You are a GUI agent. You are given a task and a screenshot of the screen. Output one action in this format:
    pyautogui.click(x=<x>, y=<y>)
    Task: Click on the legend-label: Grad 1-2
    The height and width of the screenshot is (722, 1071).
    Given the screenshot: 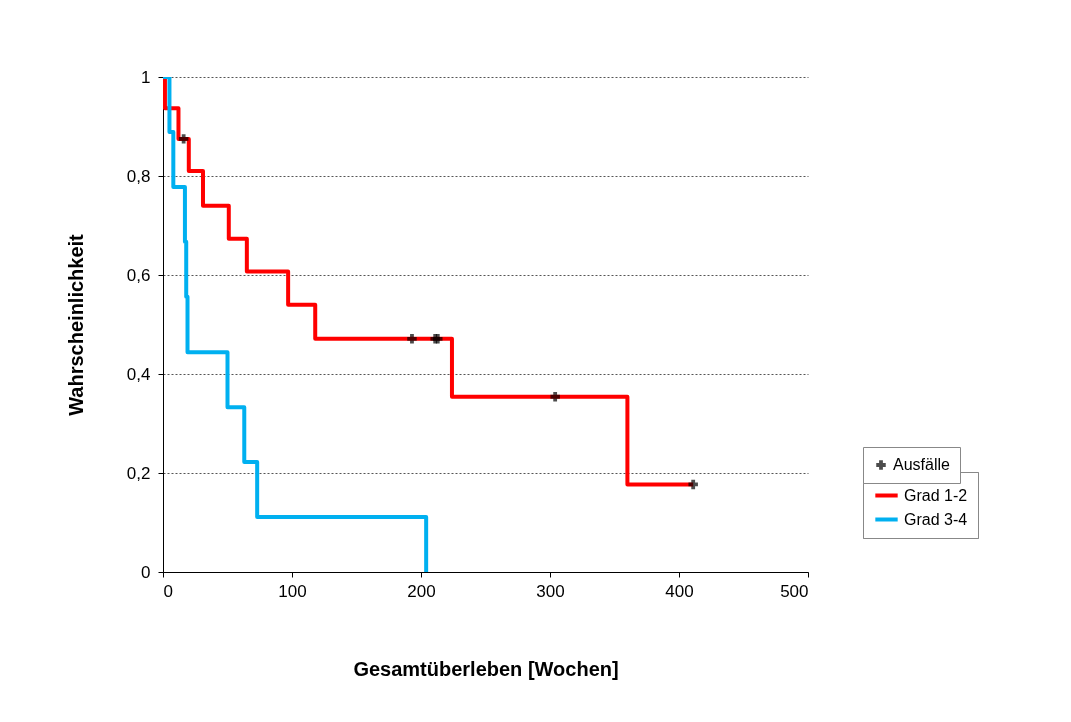 What is the action you would take?
    pyautogui.click(x=936, y=495)
    